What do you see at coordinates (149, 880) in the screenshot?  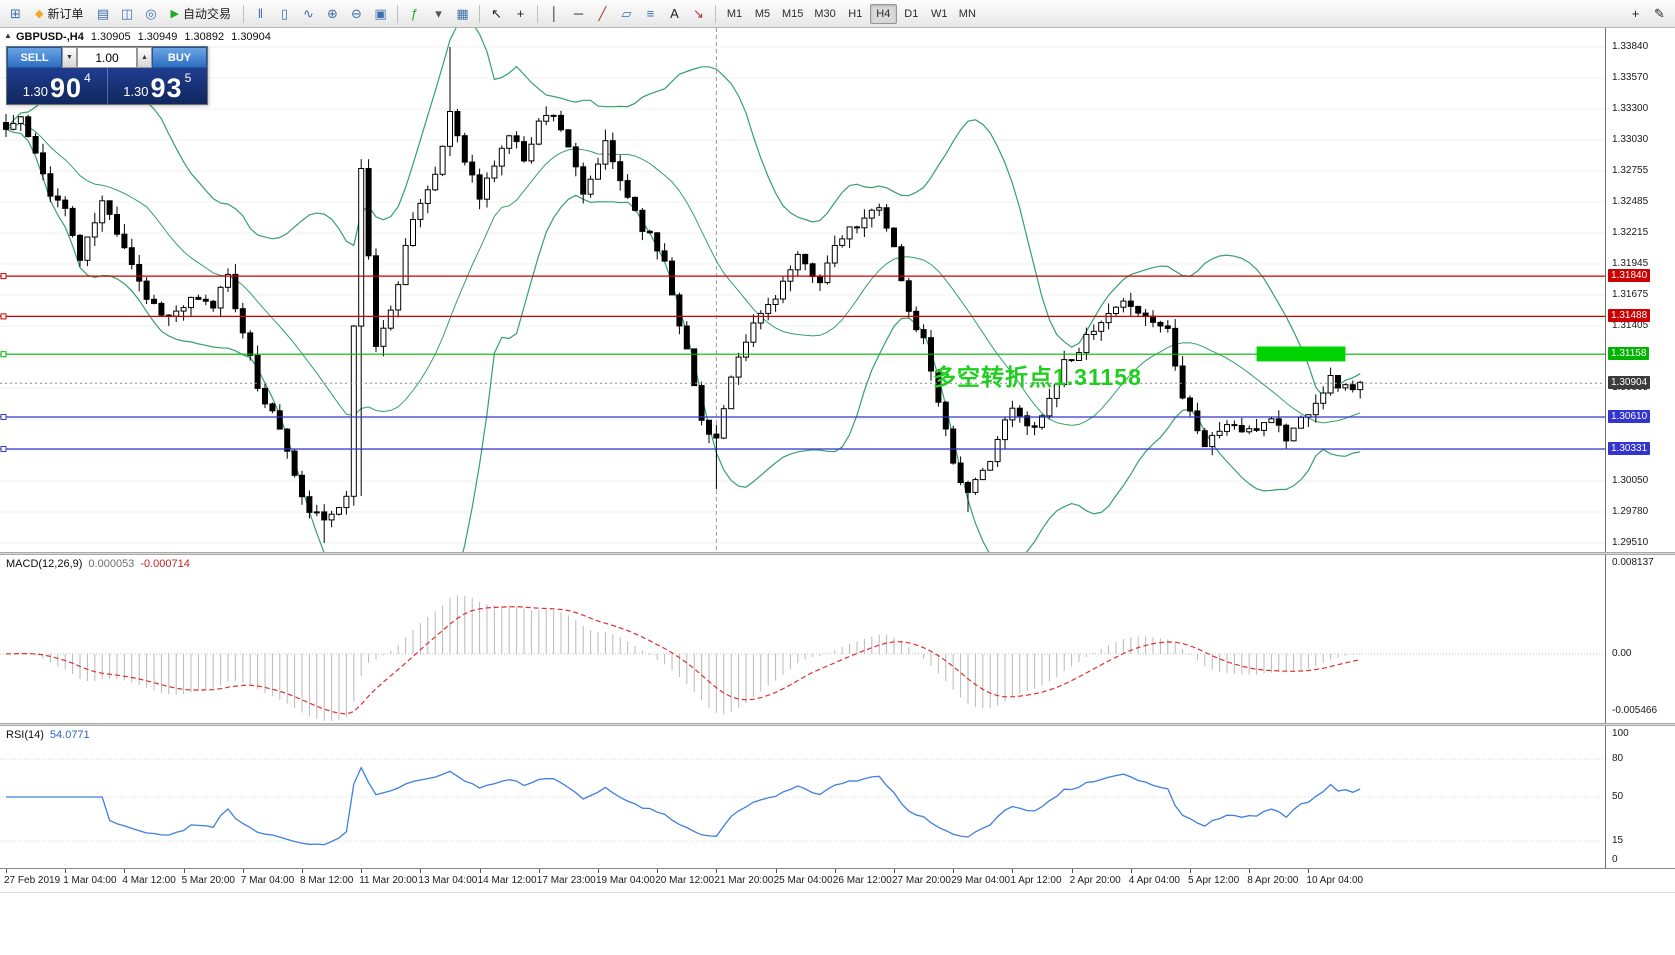 I see `time-label: 4 Mar 12:00` at bounding box center [149, 880].